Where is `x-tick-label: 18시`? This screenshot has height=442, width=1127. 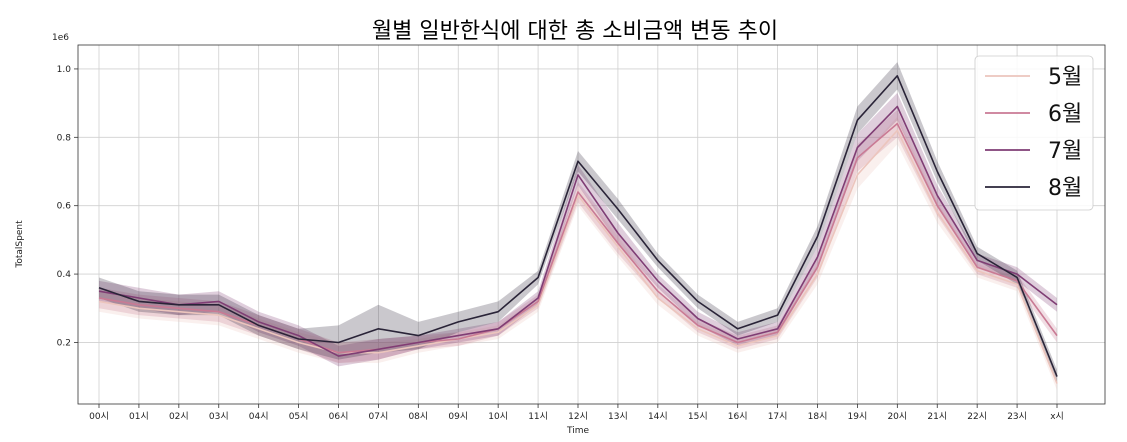 x-tick-label: 18시 is located at coordinates (818, 416).